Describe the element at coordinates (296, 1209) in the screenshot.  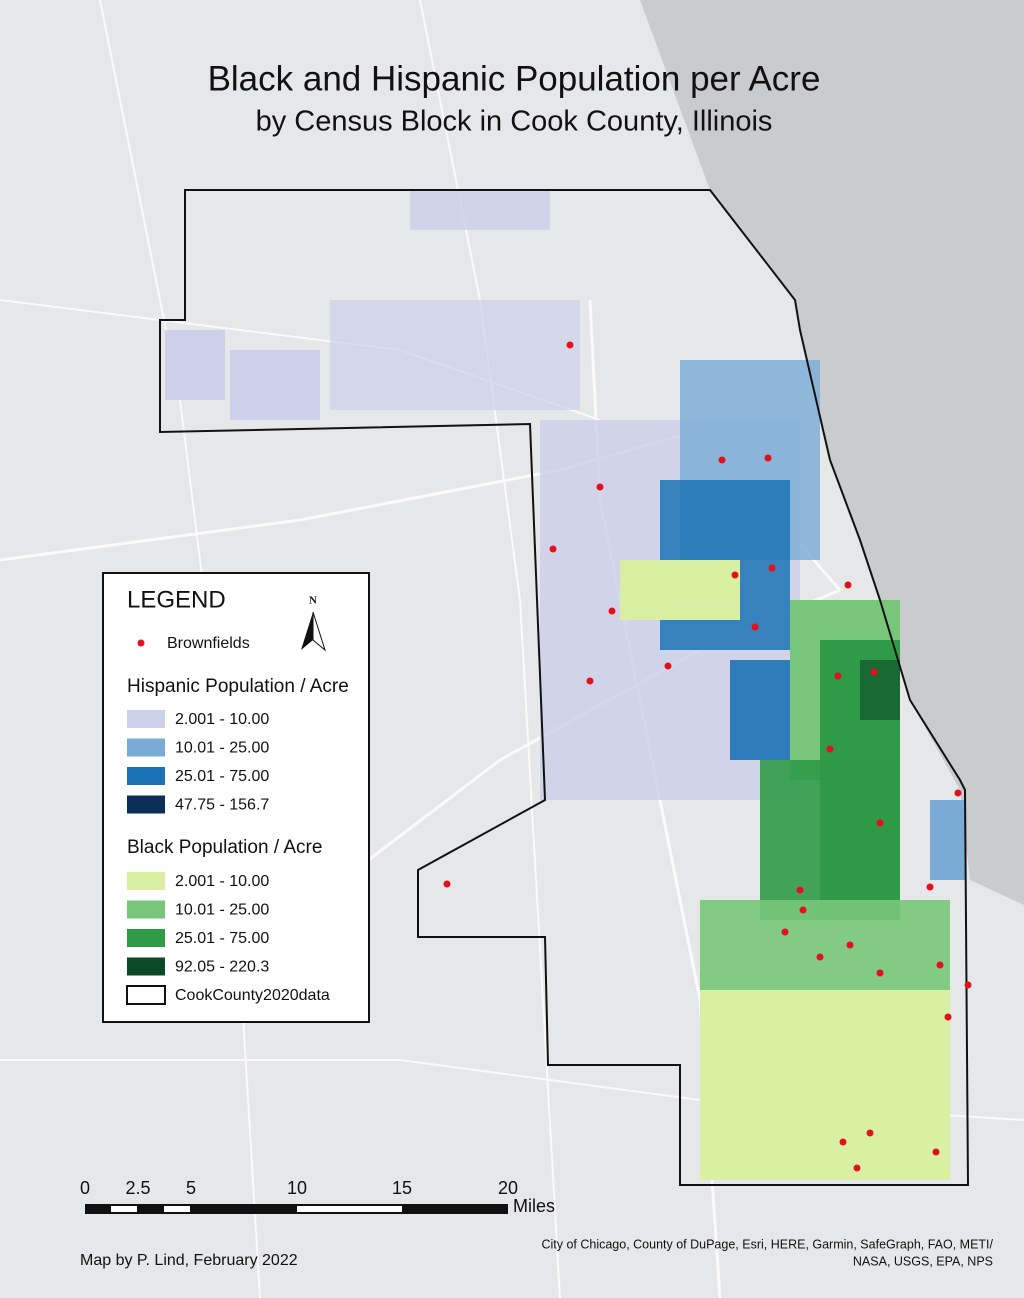
I see `scale-bar-frame` at that location.